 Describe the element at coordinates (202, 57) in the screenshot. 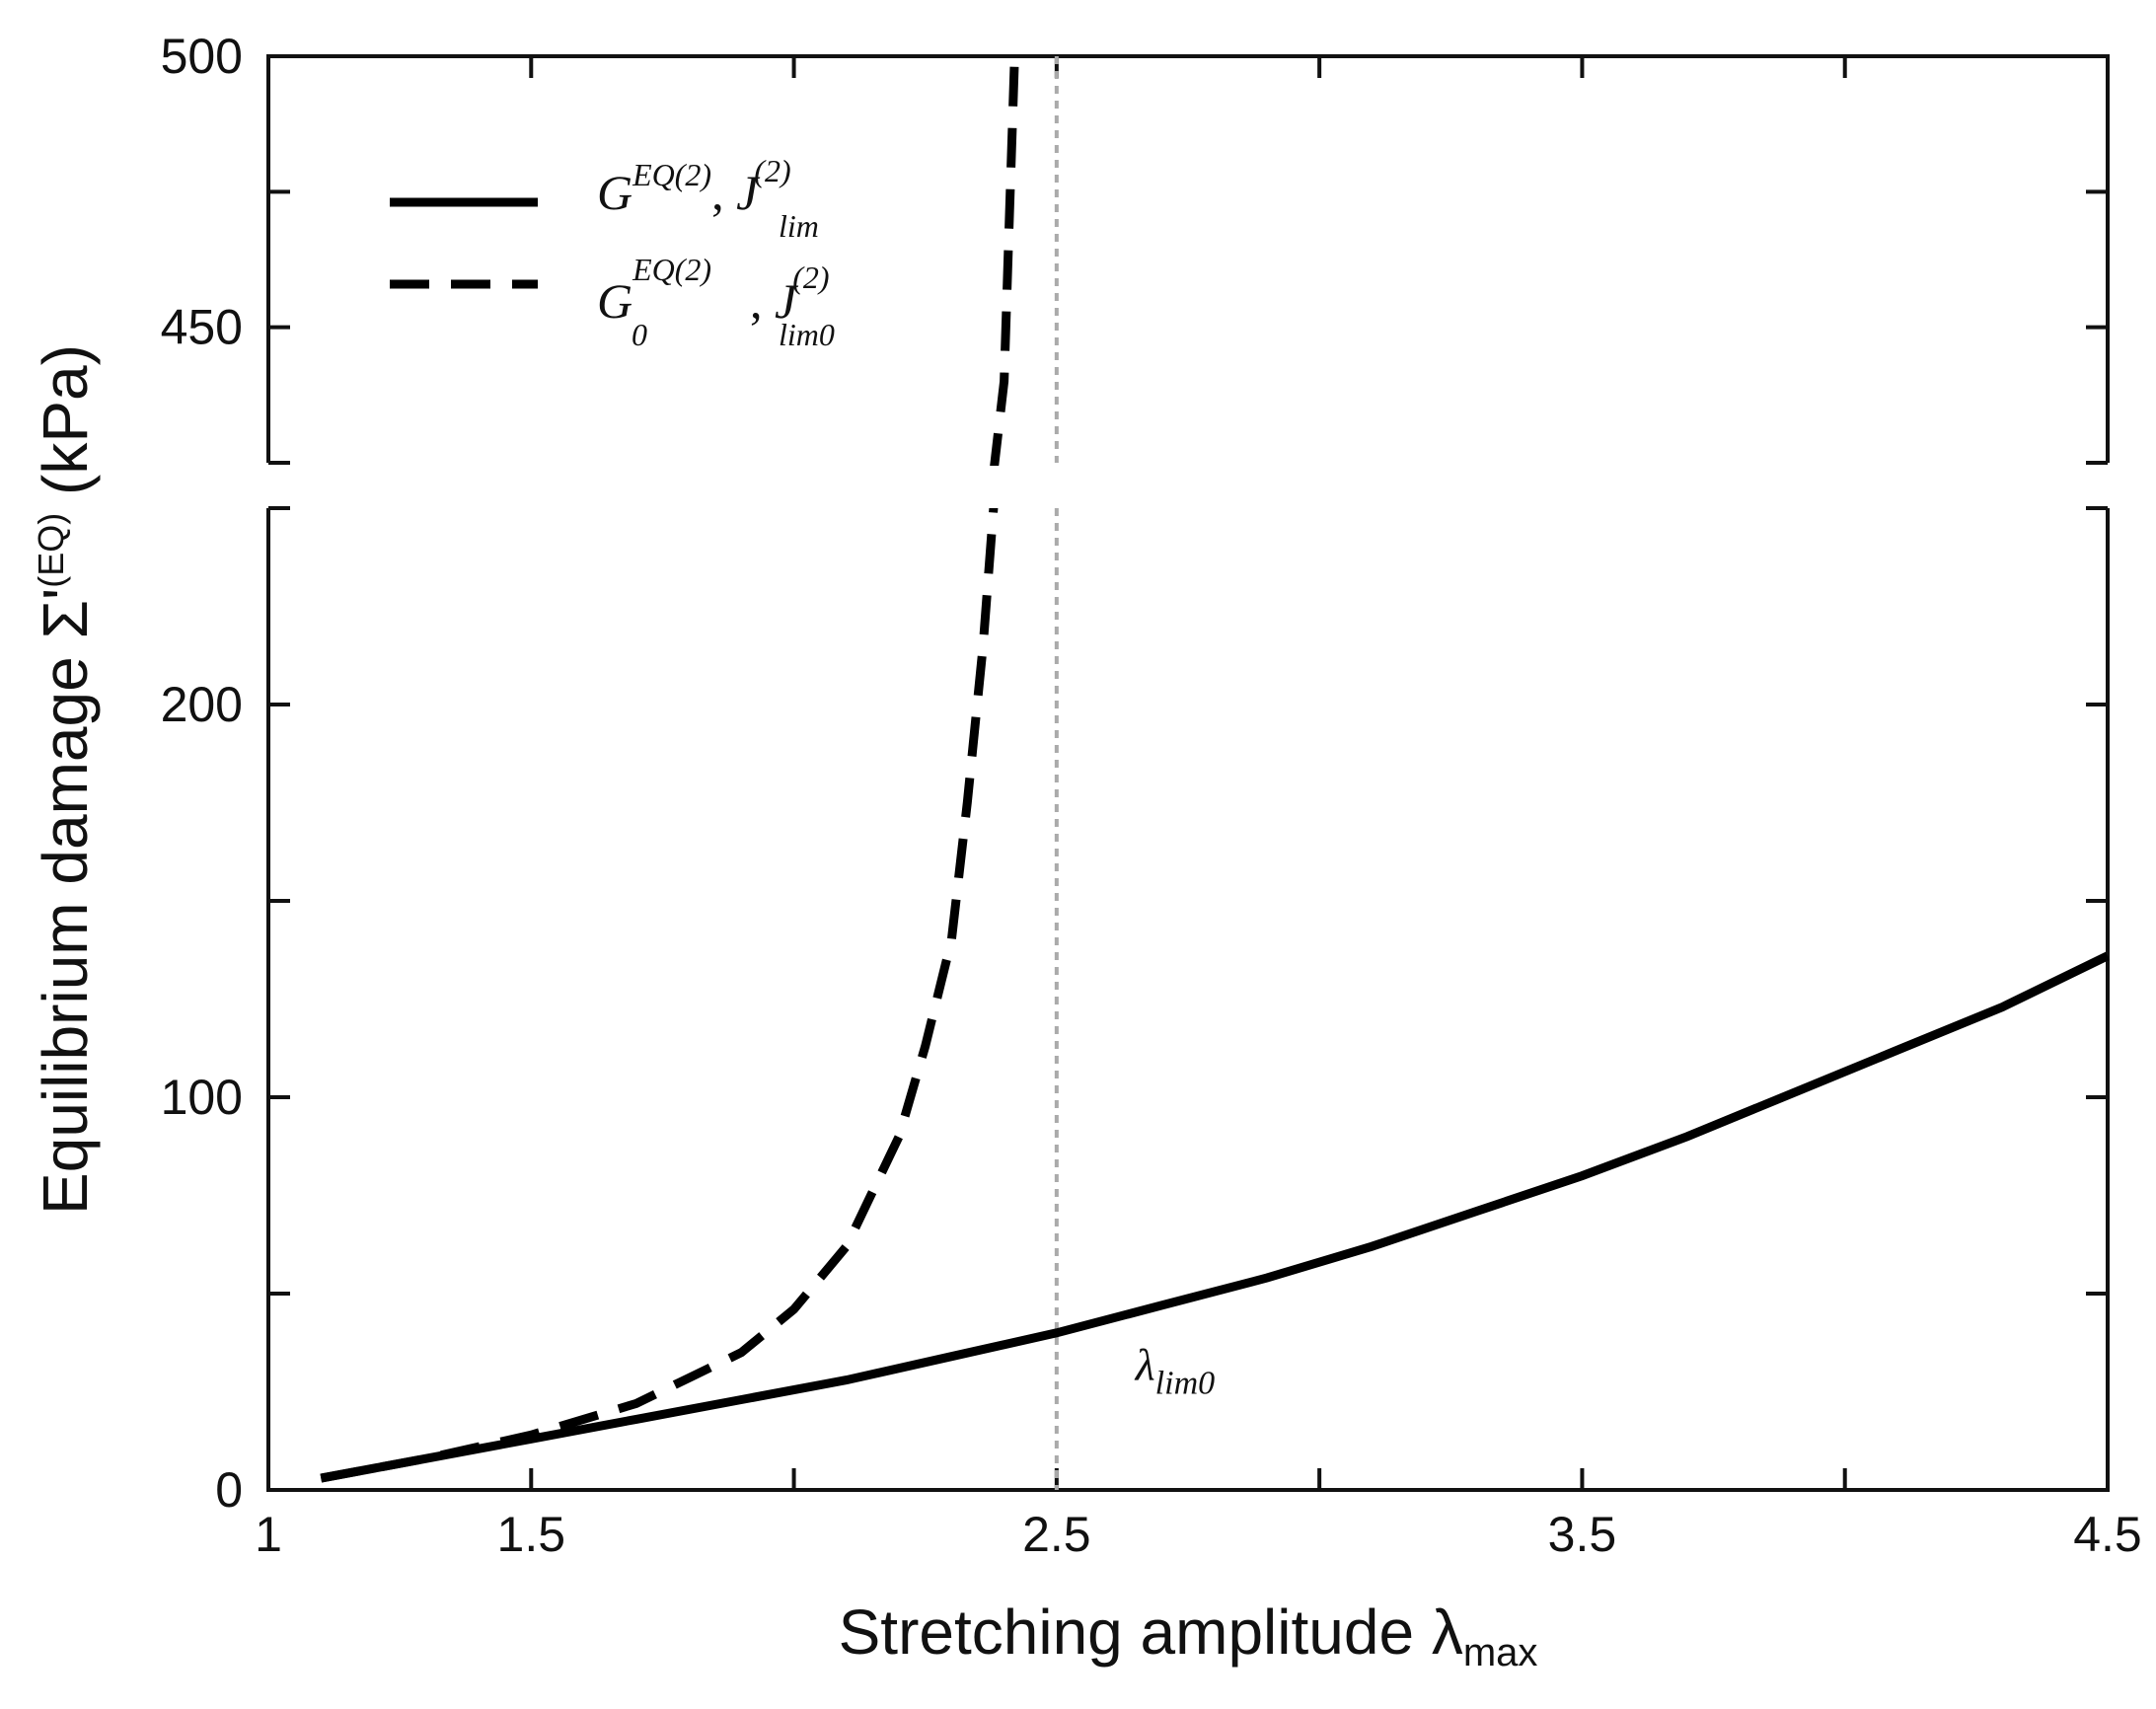

I see `y-tick-label: 500` at that location.